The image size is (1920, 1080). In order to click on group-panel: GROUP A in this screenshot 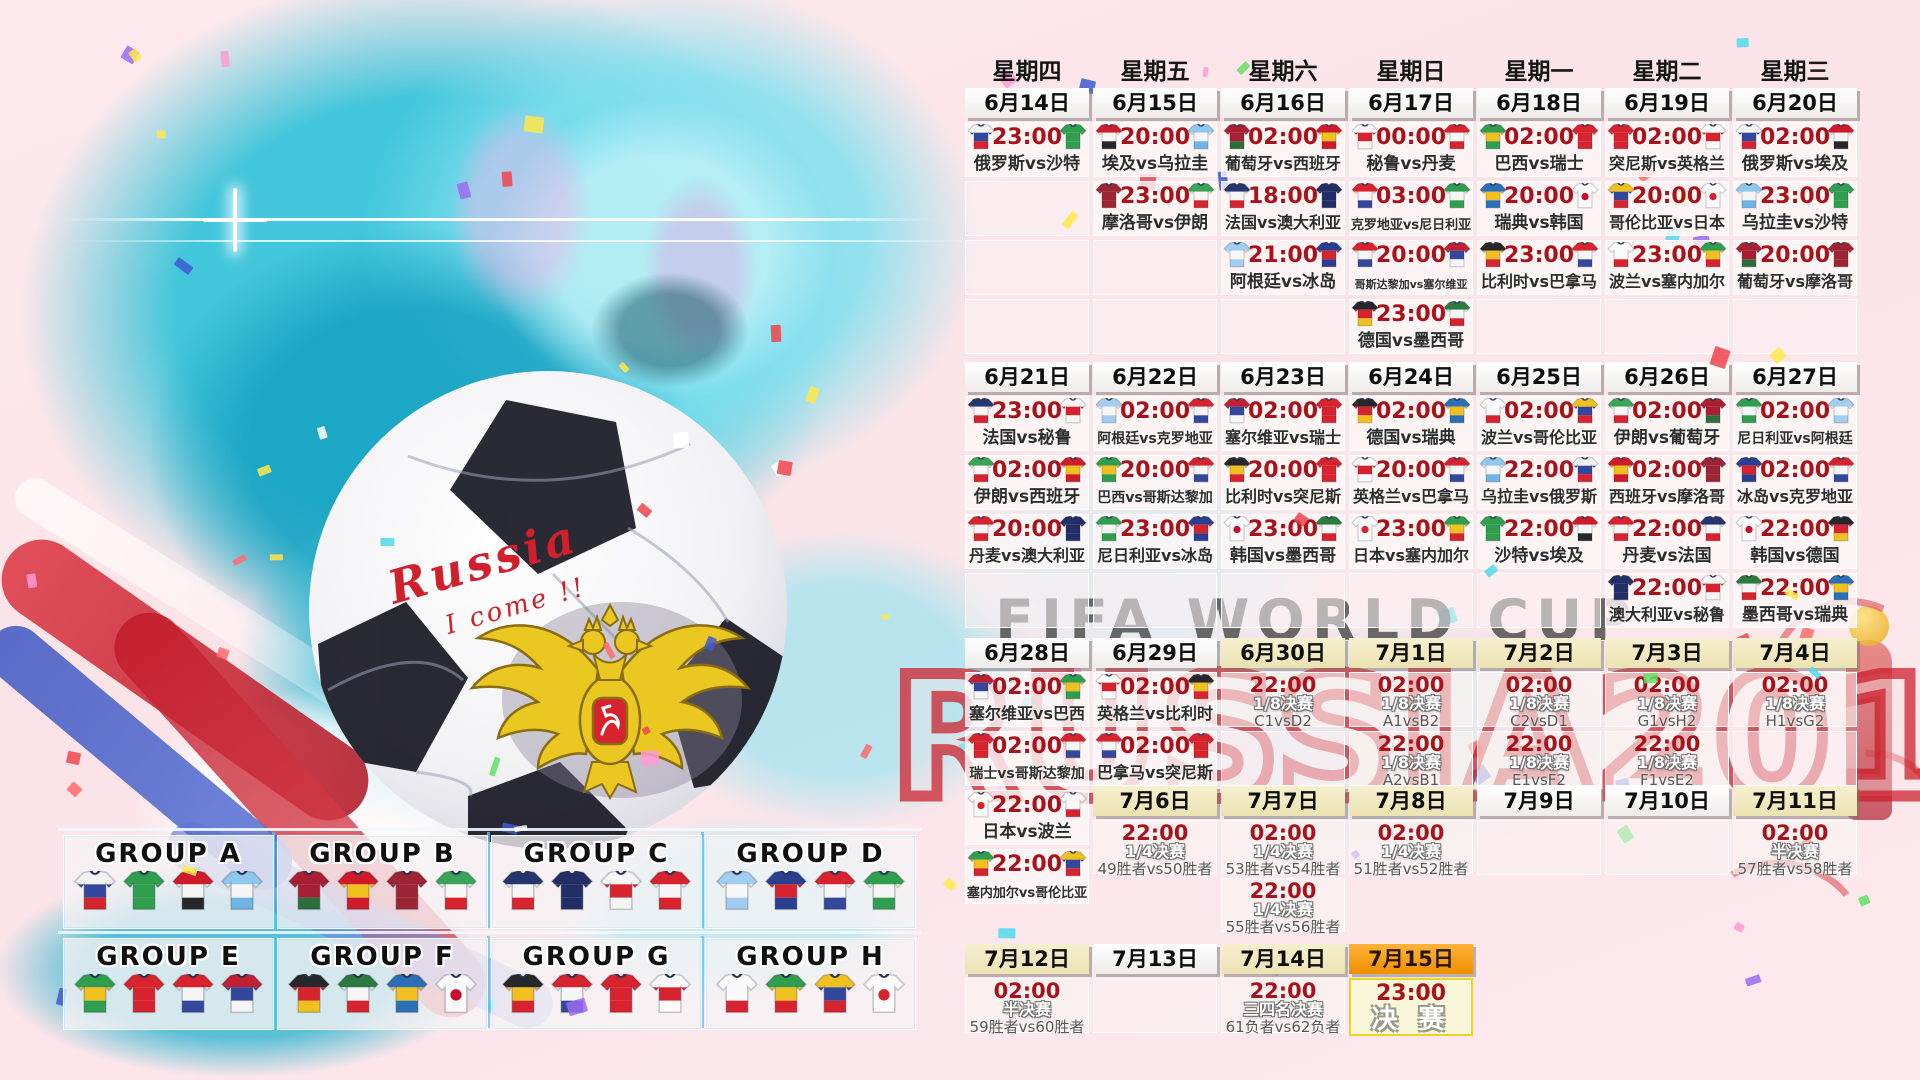, I will do `click(168, 882)`.